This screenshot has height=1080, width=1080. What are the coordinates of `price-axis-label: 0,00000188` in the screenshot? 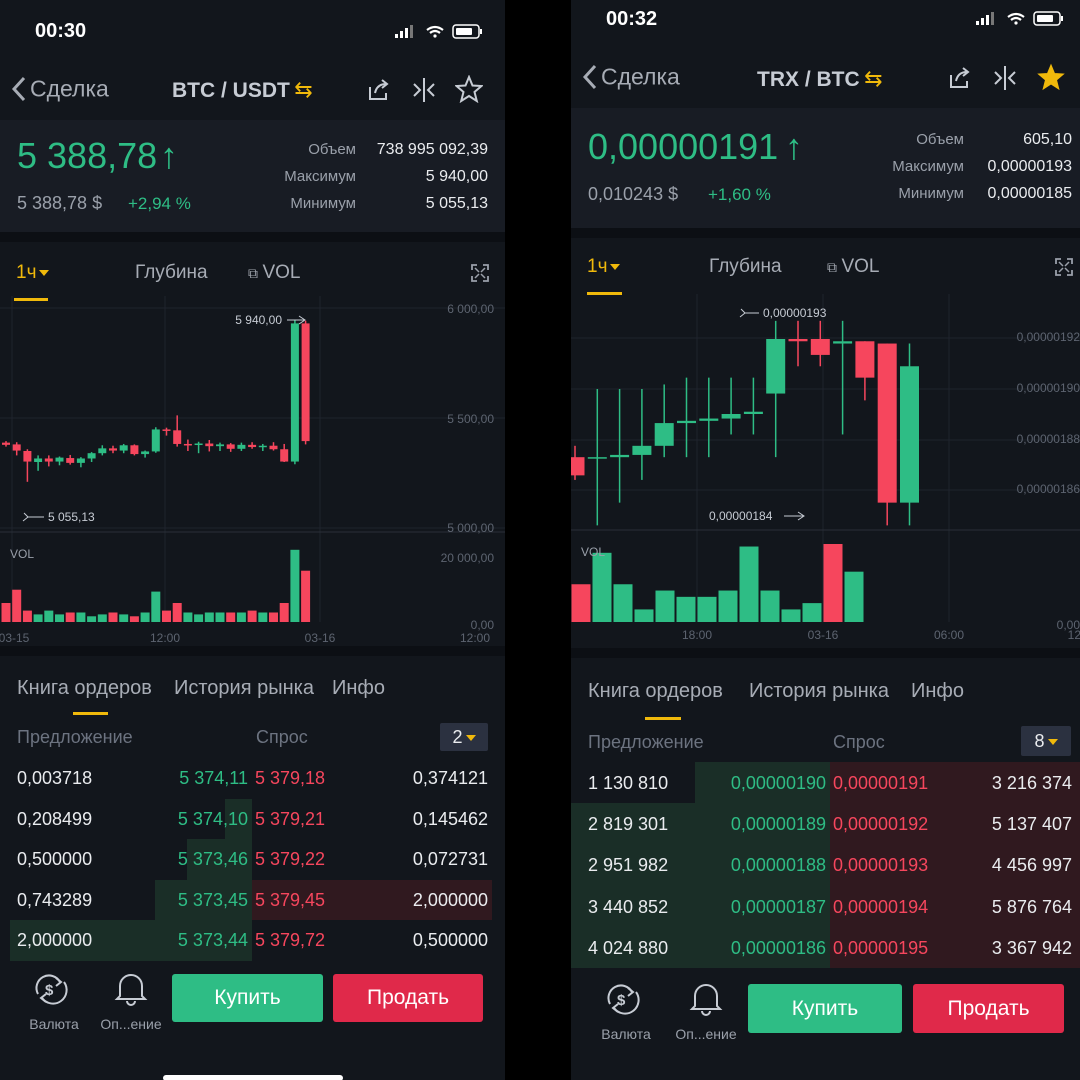 It's located at (1048, 439).